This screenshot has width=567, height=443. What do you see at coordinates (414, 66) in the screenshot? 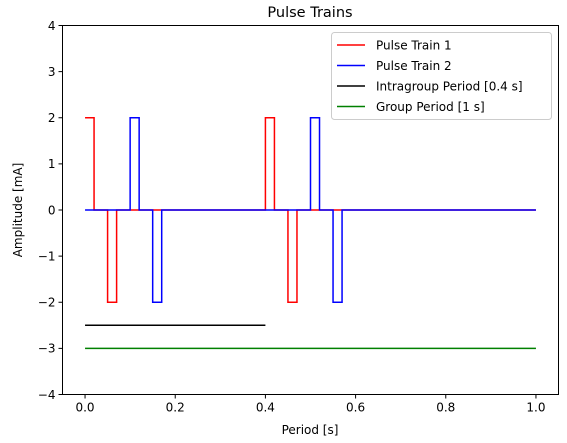
I see `legend-label-2: Pulse Train 2` at bounding box center [414, 66].